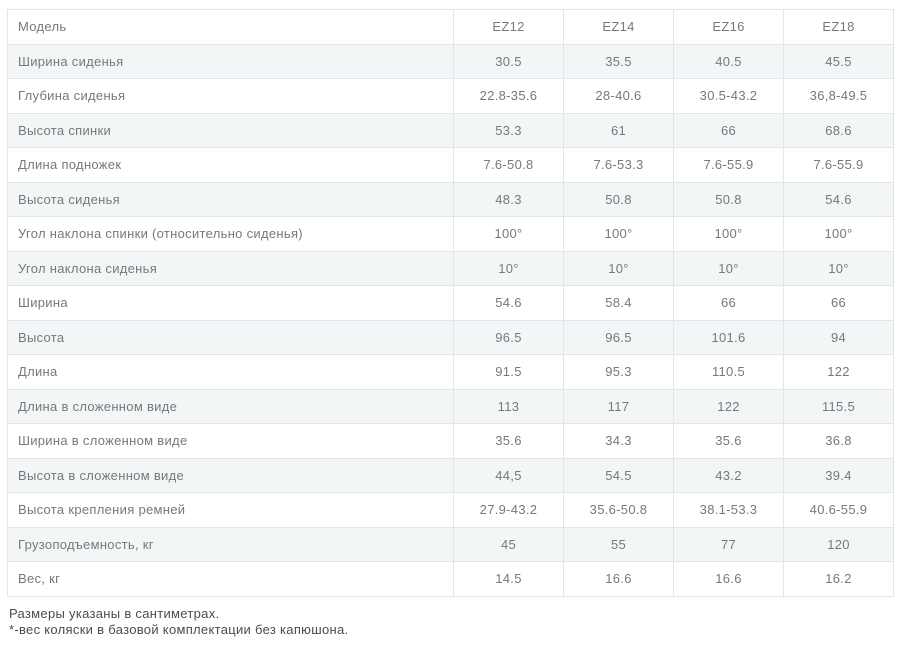 This screenshot has height=662, width=902. Describe the element at coordinates (230, 96) in the screenshot. I see `row-label: Глубина сиденья` at that location.